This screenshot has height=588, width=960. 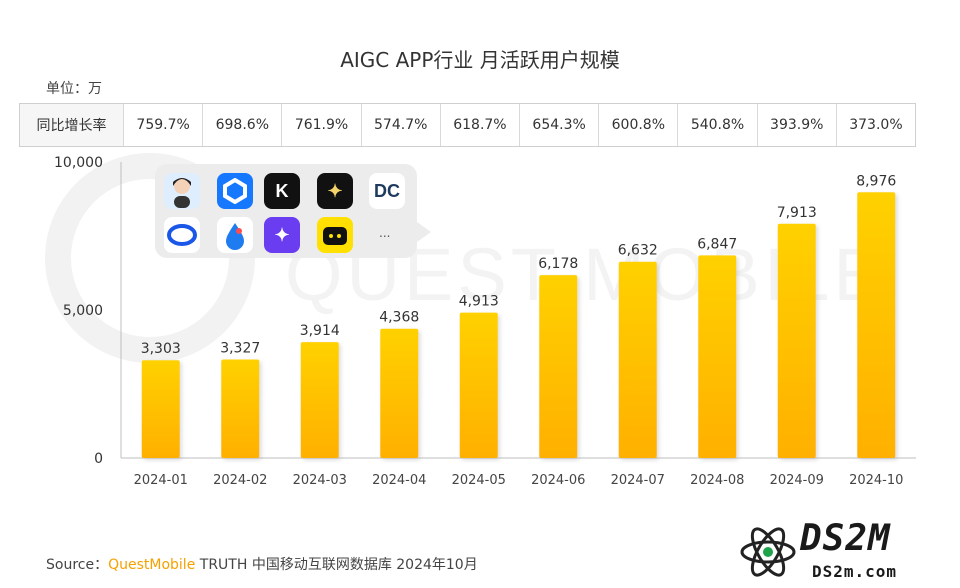 I want to click on x-tick-label: 2024-07, so click(x=638, y=480).